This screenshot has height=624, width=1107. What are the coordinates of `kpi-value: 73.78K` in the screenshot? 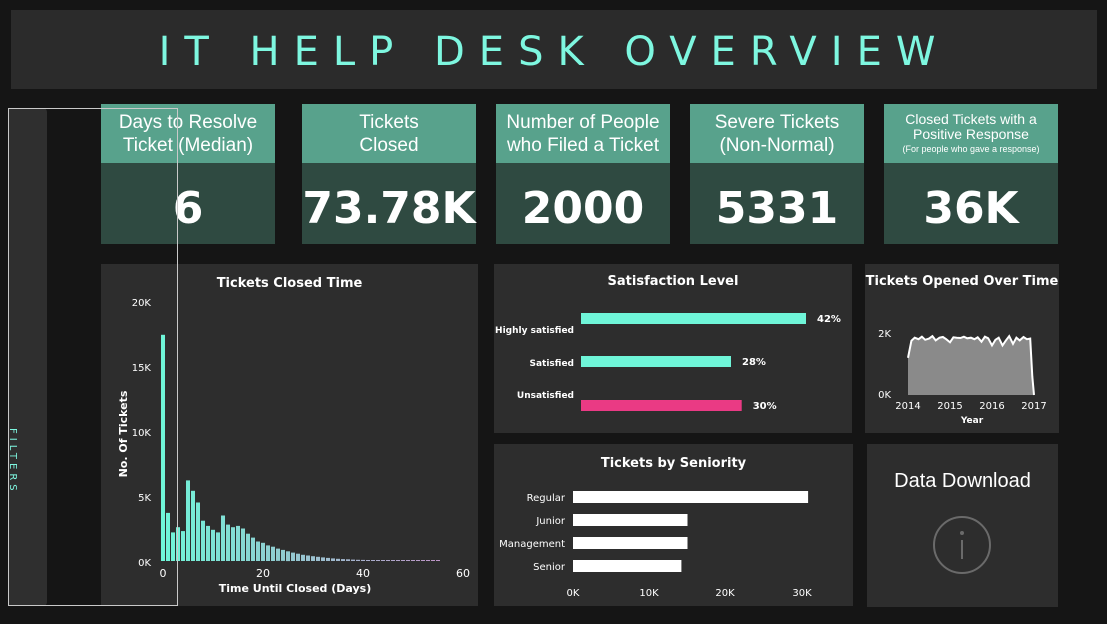 It's located at (389, 208).